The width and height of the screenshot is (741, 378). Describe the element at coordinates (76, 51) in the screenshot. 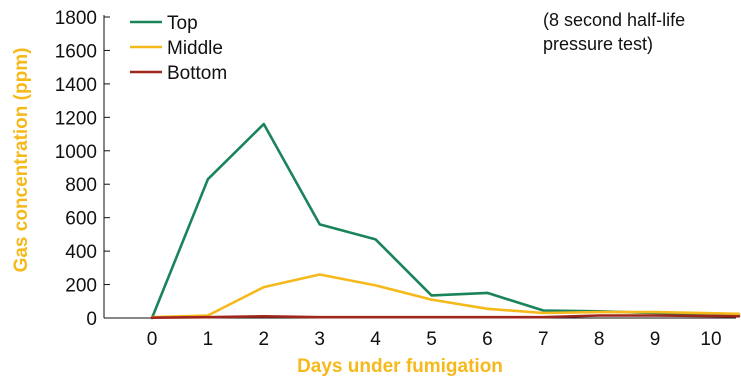

I see `y-tick-label: 1600` at that location.